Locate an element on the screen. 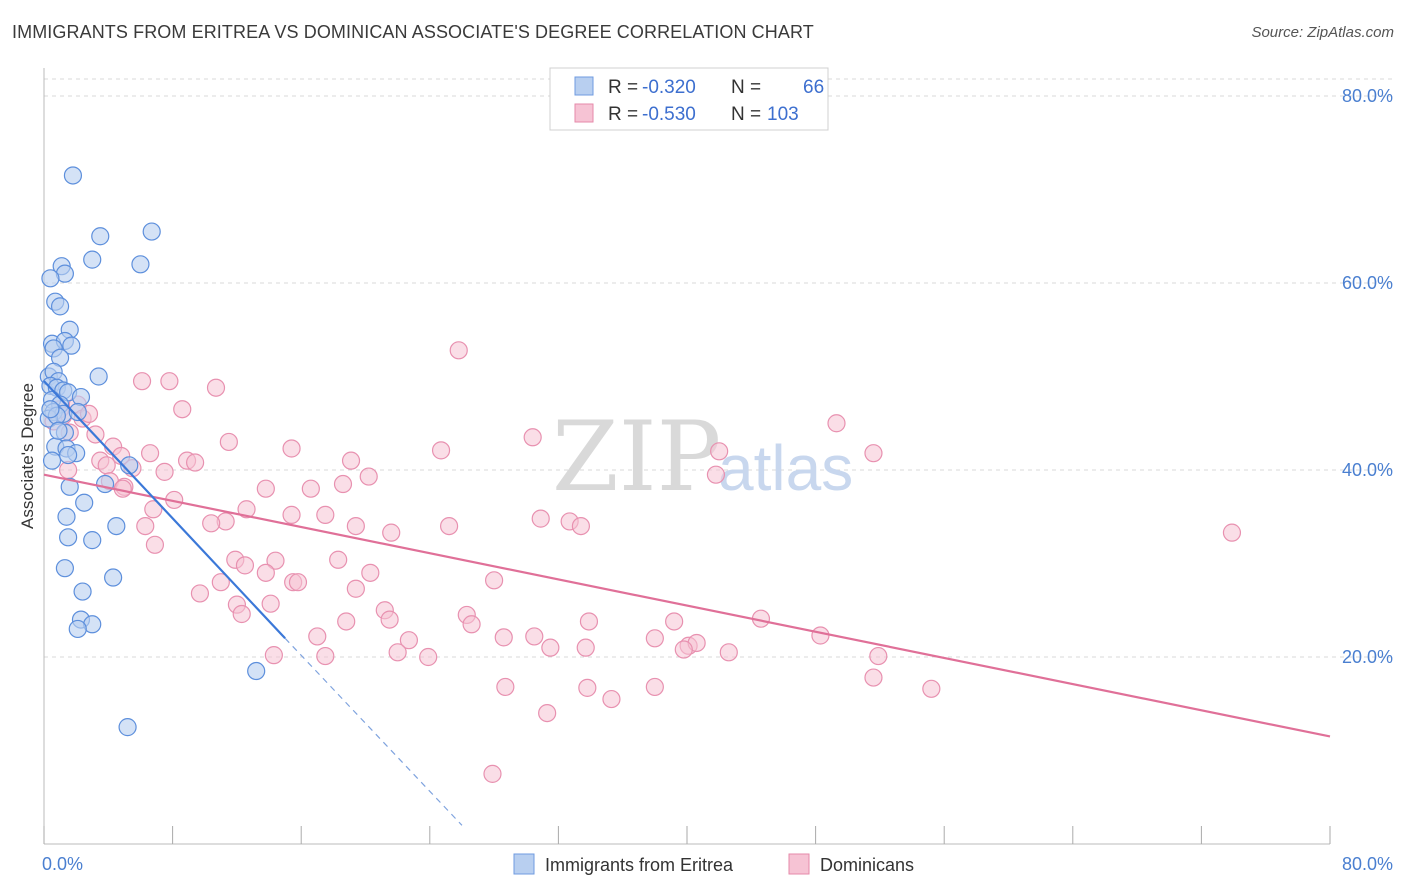 Image resolution: width=1406 pixels, height=892 pixels. y-tick-label-2: 60.0% is located at coordinates (1367, 283).